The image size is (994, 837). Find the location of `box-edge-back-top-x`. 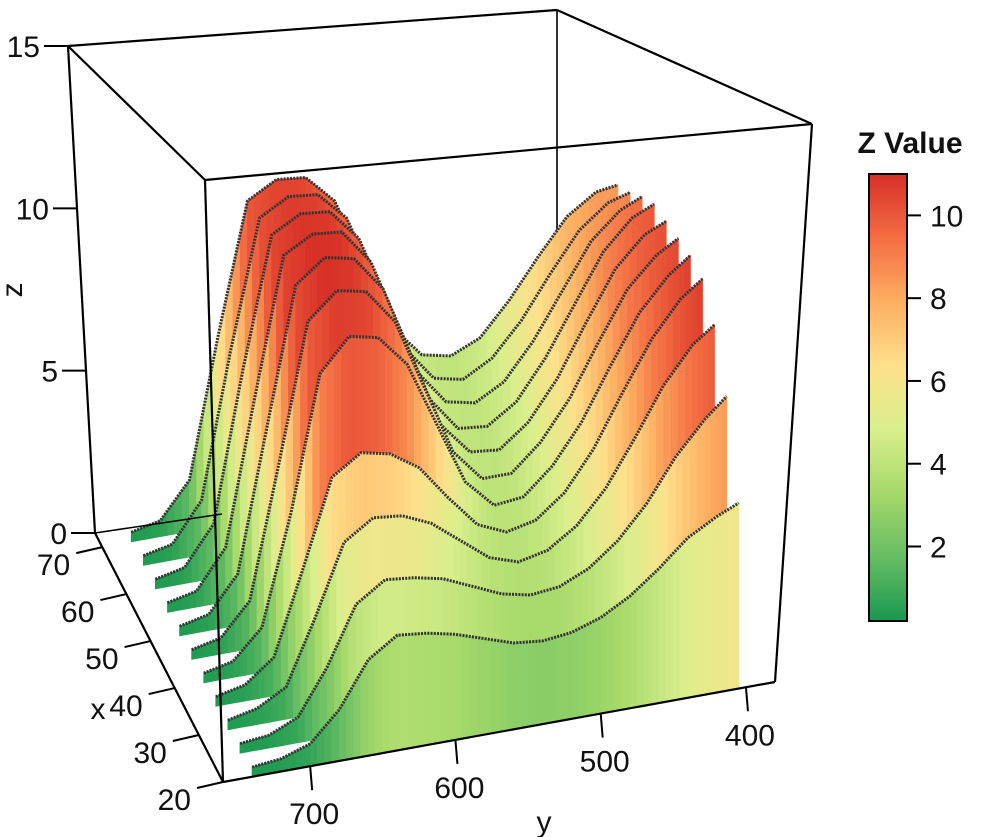

box-edge-back-top-x is located at coordinates (312, 28).